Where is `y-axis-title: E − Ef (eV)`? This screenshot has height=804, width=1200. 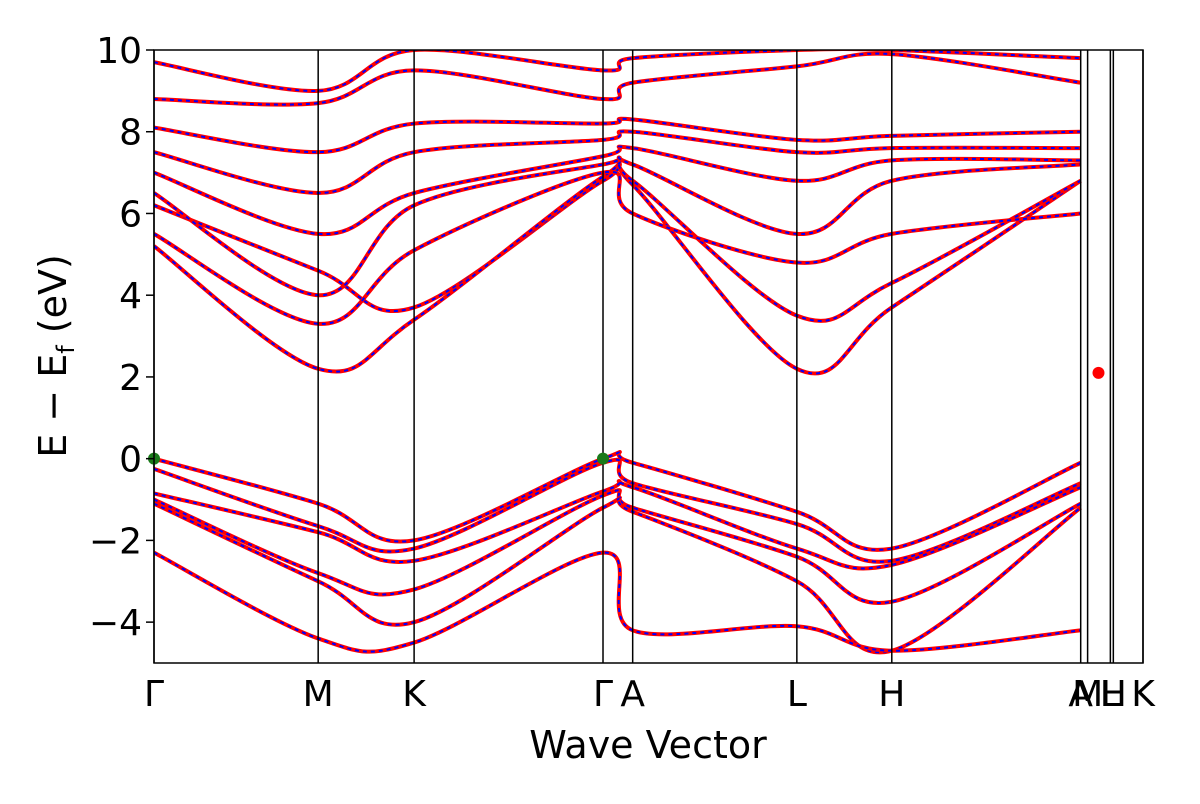 y-axis-title: E − Ef (eV) is located at coordinates (55, 356).